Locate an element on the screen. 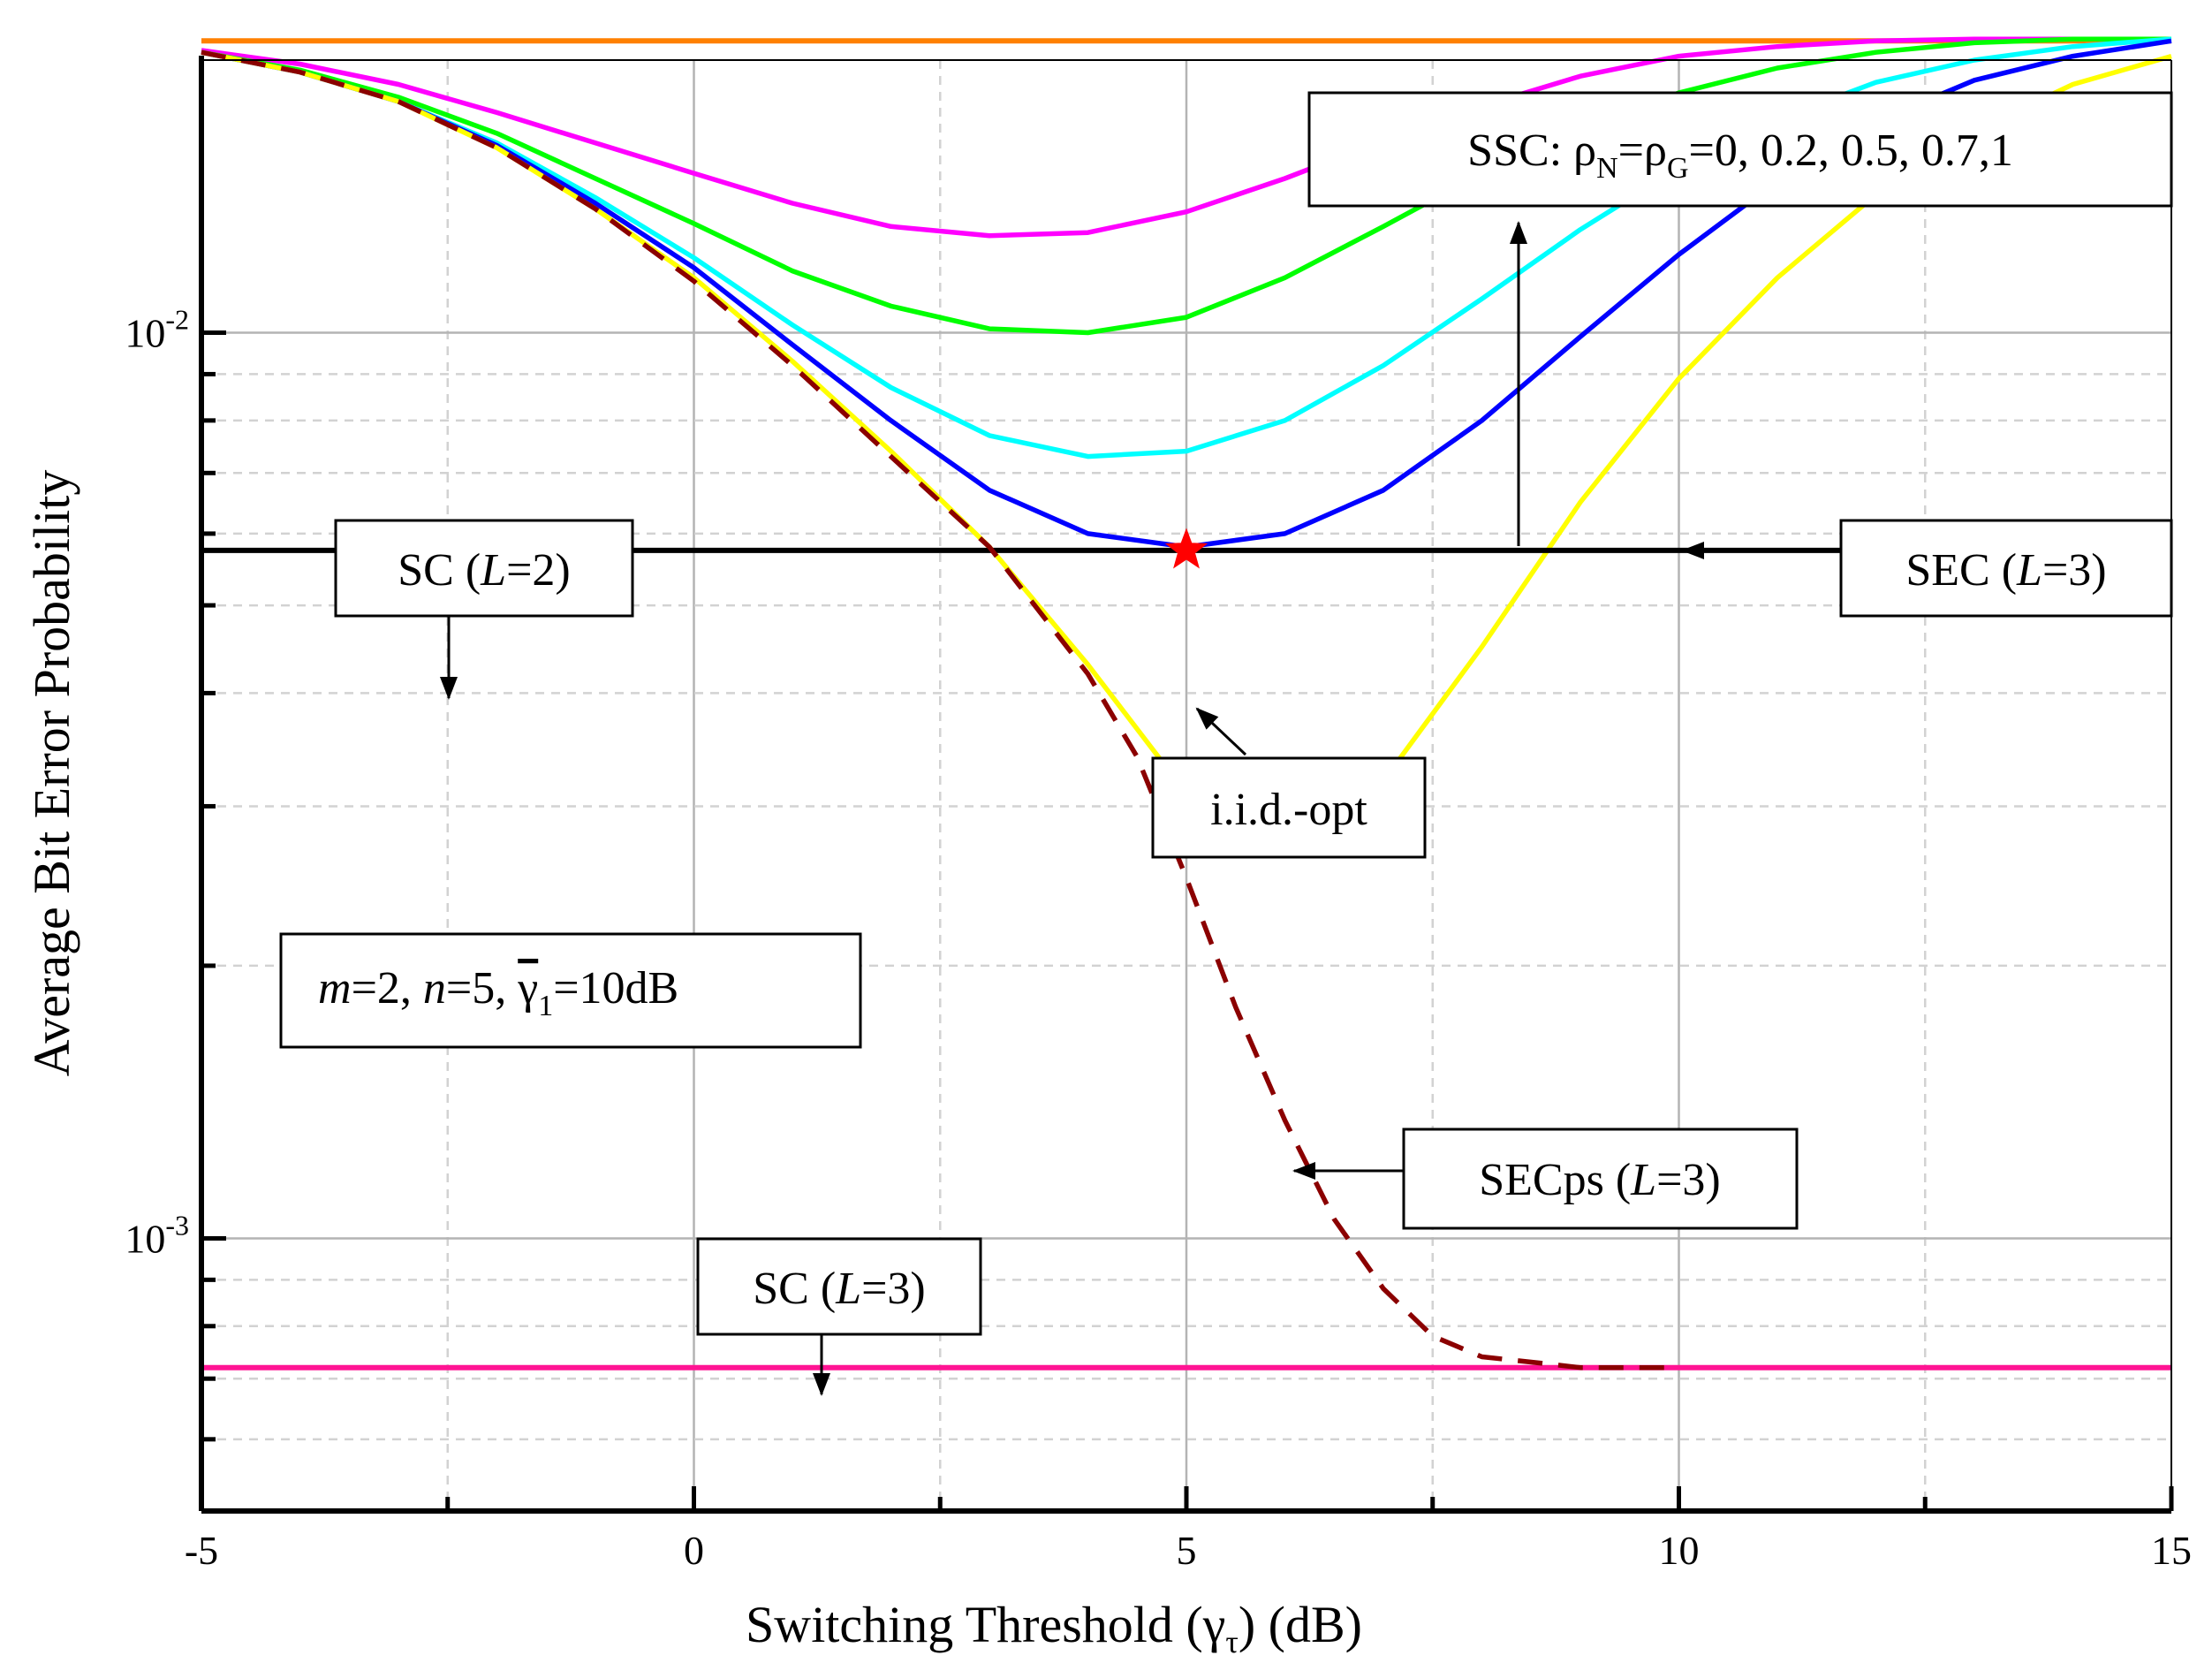 The image size is (2212, 1678). annotation-text-secps: SECps (L=3) is located at coordinates (1600, 1180).